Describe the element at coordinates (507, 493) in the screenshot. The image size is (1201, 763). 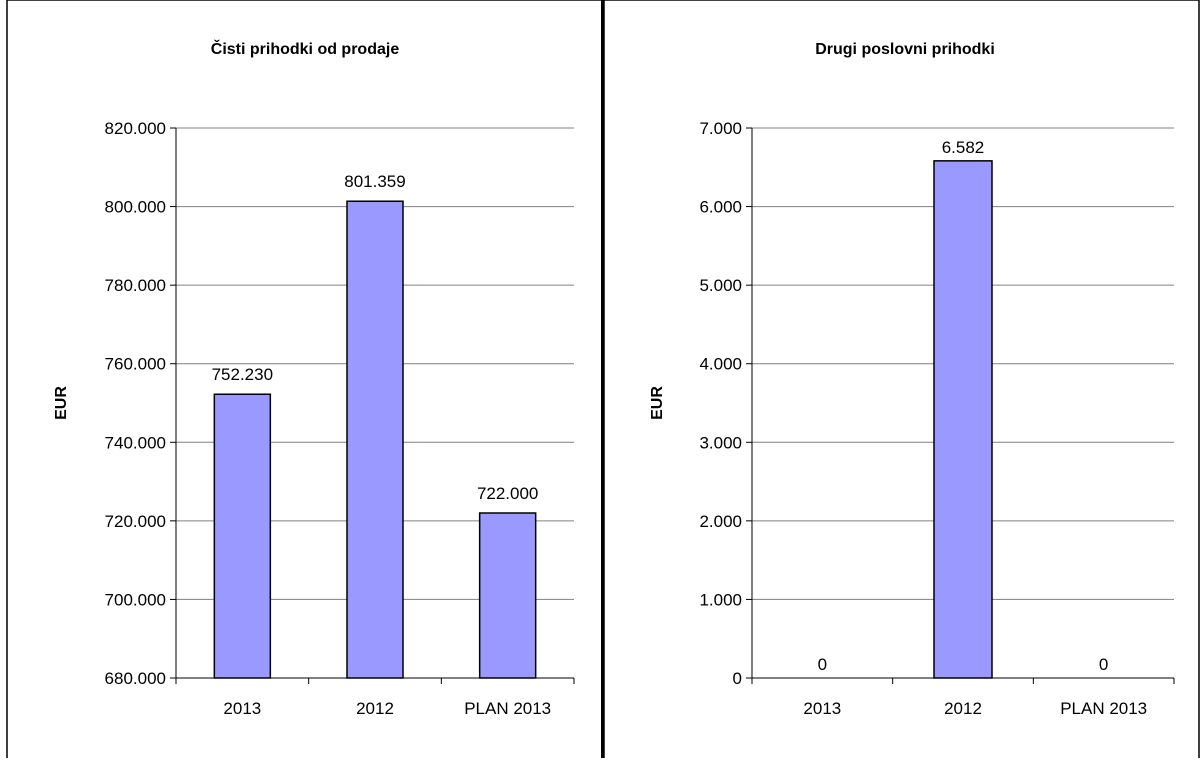
I see `data-label: 722.000` at that location.